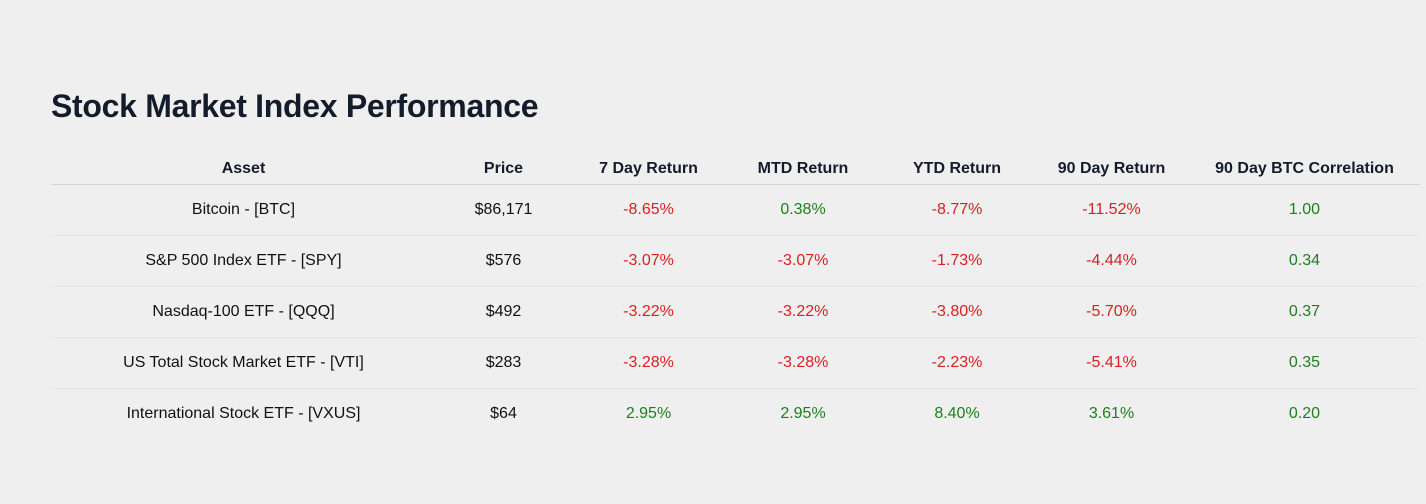 The width and height of the screenshot is (1426, 504). Describe the element at coordinates (957, 312) in the screenshot. I see `return-ytd-cell: -3.80%` at that location.